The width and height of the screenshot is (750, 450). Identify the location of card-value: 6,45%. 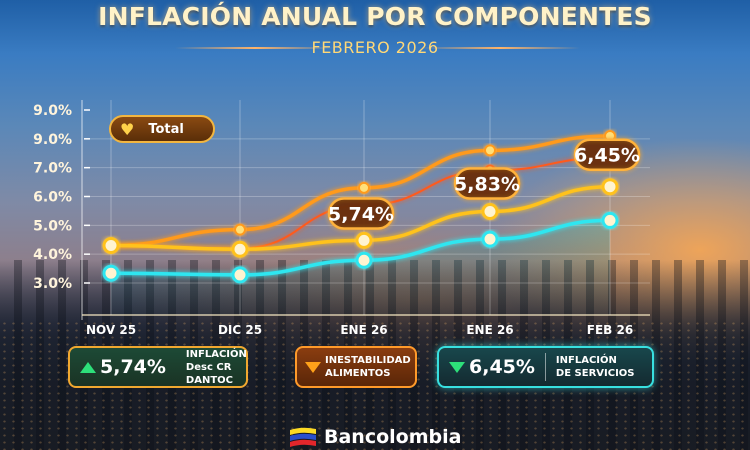
(502, 367).